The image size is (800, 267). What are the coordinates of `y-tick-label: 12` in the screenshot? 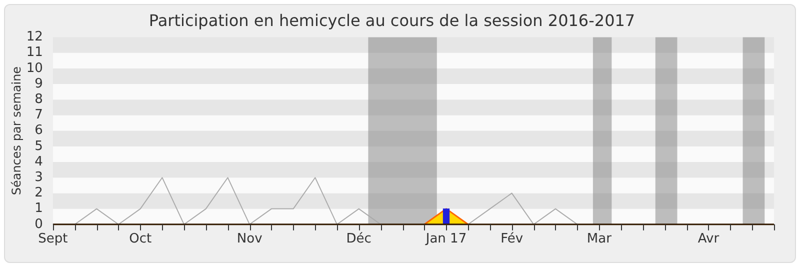 It's located at (34, 37).